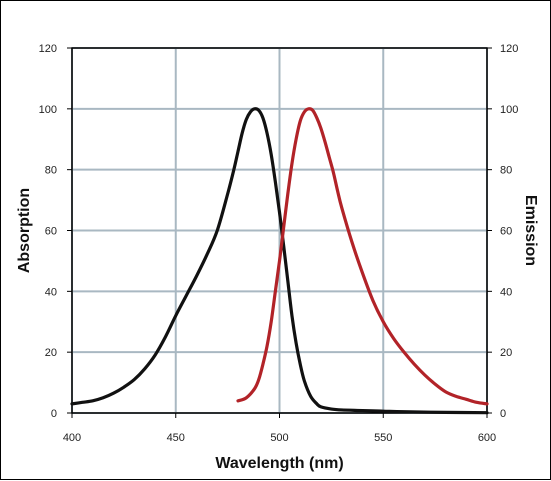 The height and width of the screenshot is (481, 551). I want to click on y-tick-label-left-1: 20, so click(51, 353).